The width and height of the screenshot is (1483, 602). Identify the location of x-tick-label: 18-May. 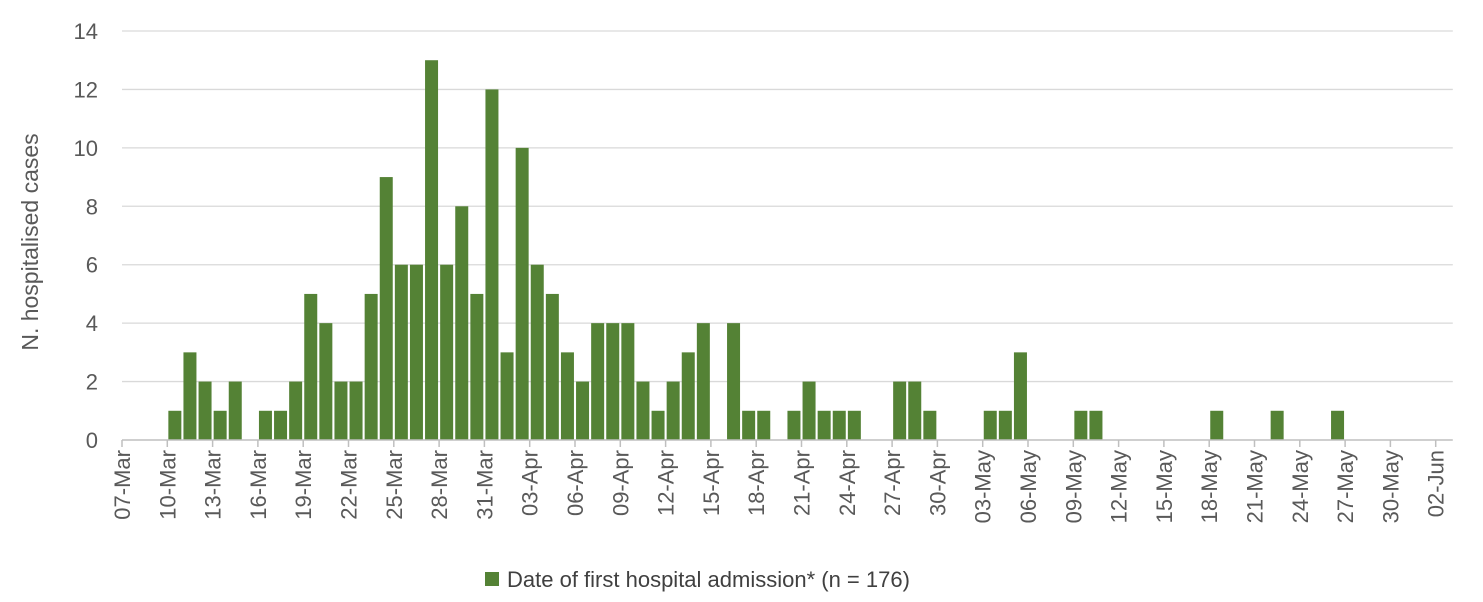
(1209, 486).